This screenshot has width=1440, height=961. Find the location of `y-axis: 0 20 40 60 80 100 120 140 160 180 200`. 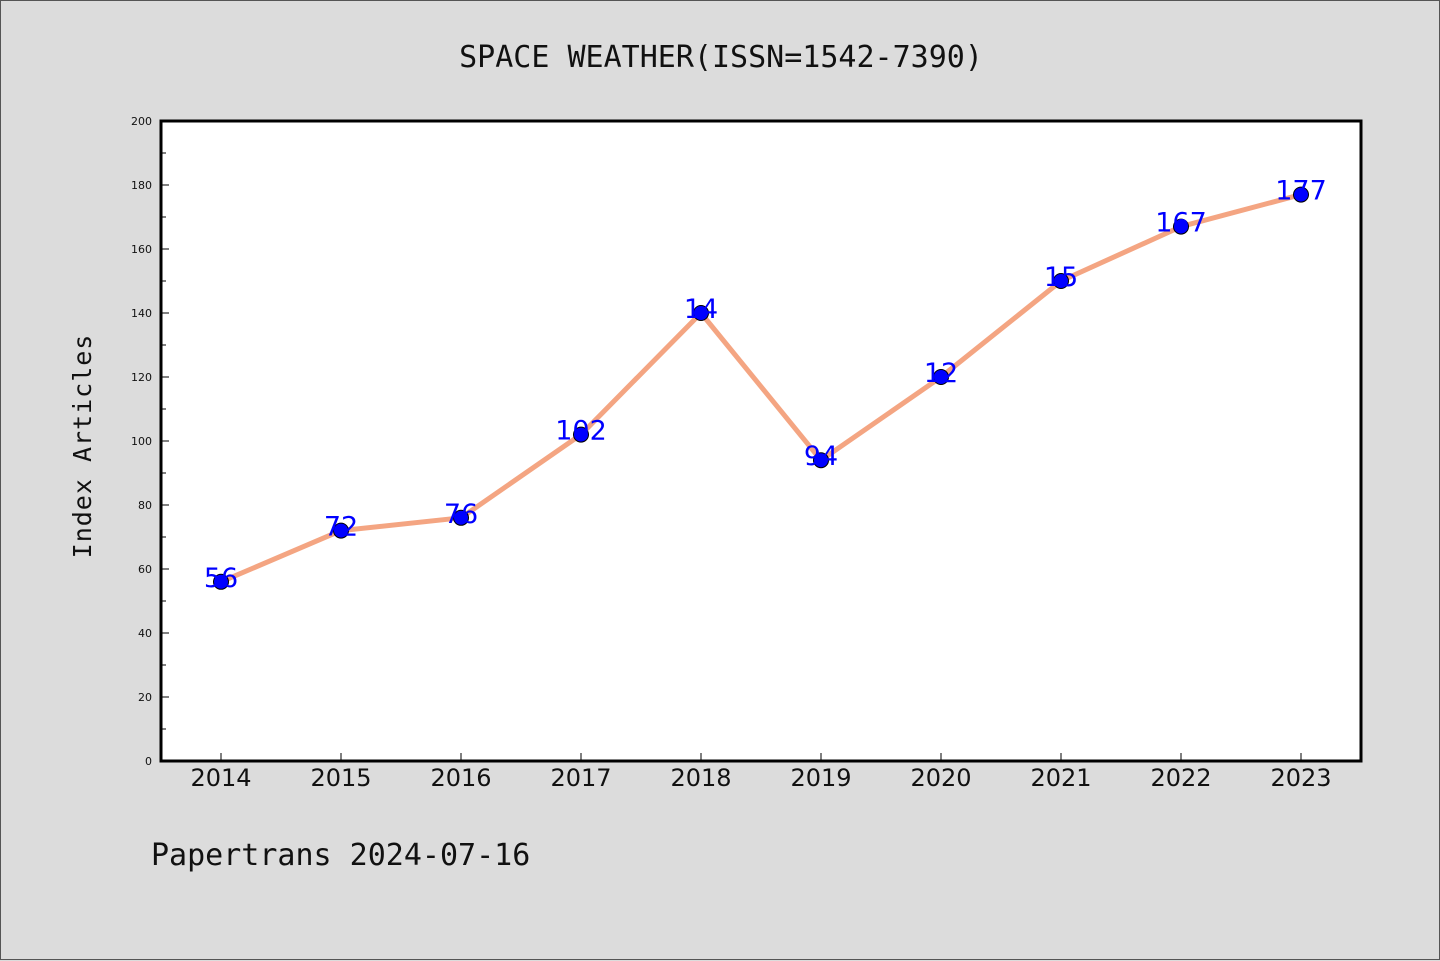

y-axis: 0 20 40 60 80 100 120 140 160 180 200 is located at coordinates (150, 441).